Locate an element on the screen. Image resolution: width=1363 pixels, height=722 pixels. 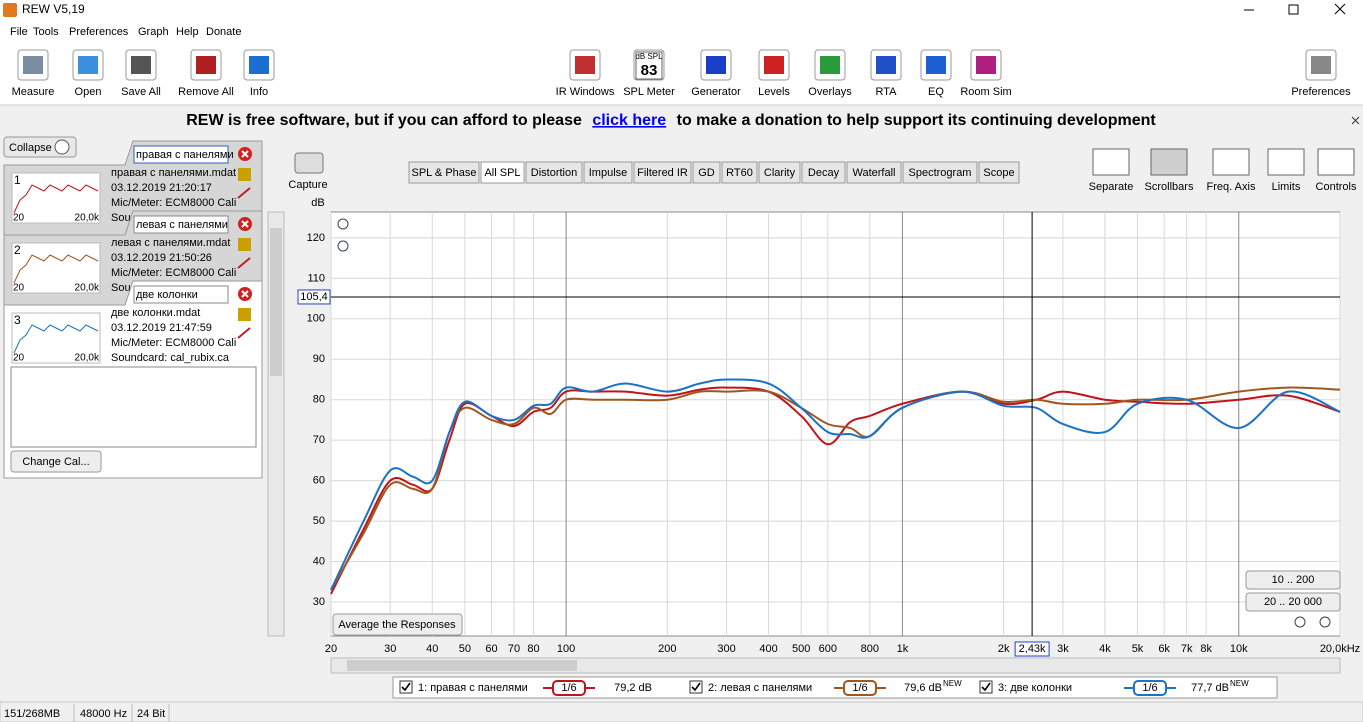
donation-link: click here is located at coordinates (629, 120).